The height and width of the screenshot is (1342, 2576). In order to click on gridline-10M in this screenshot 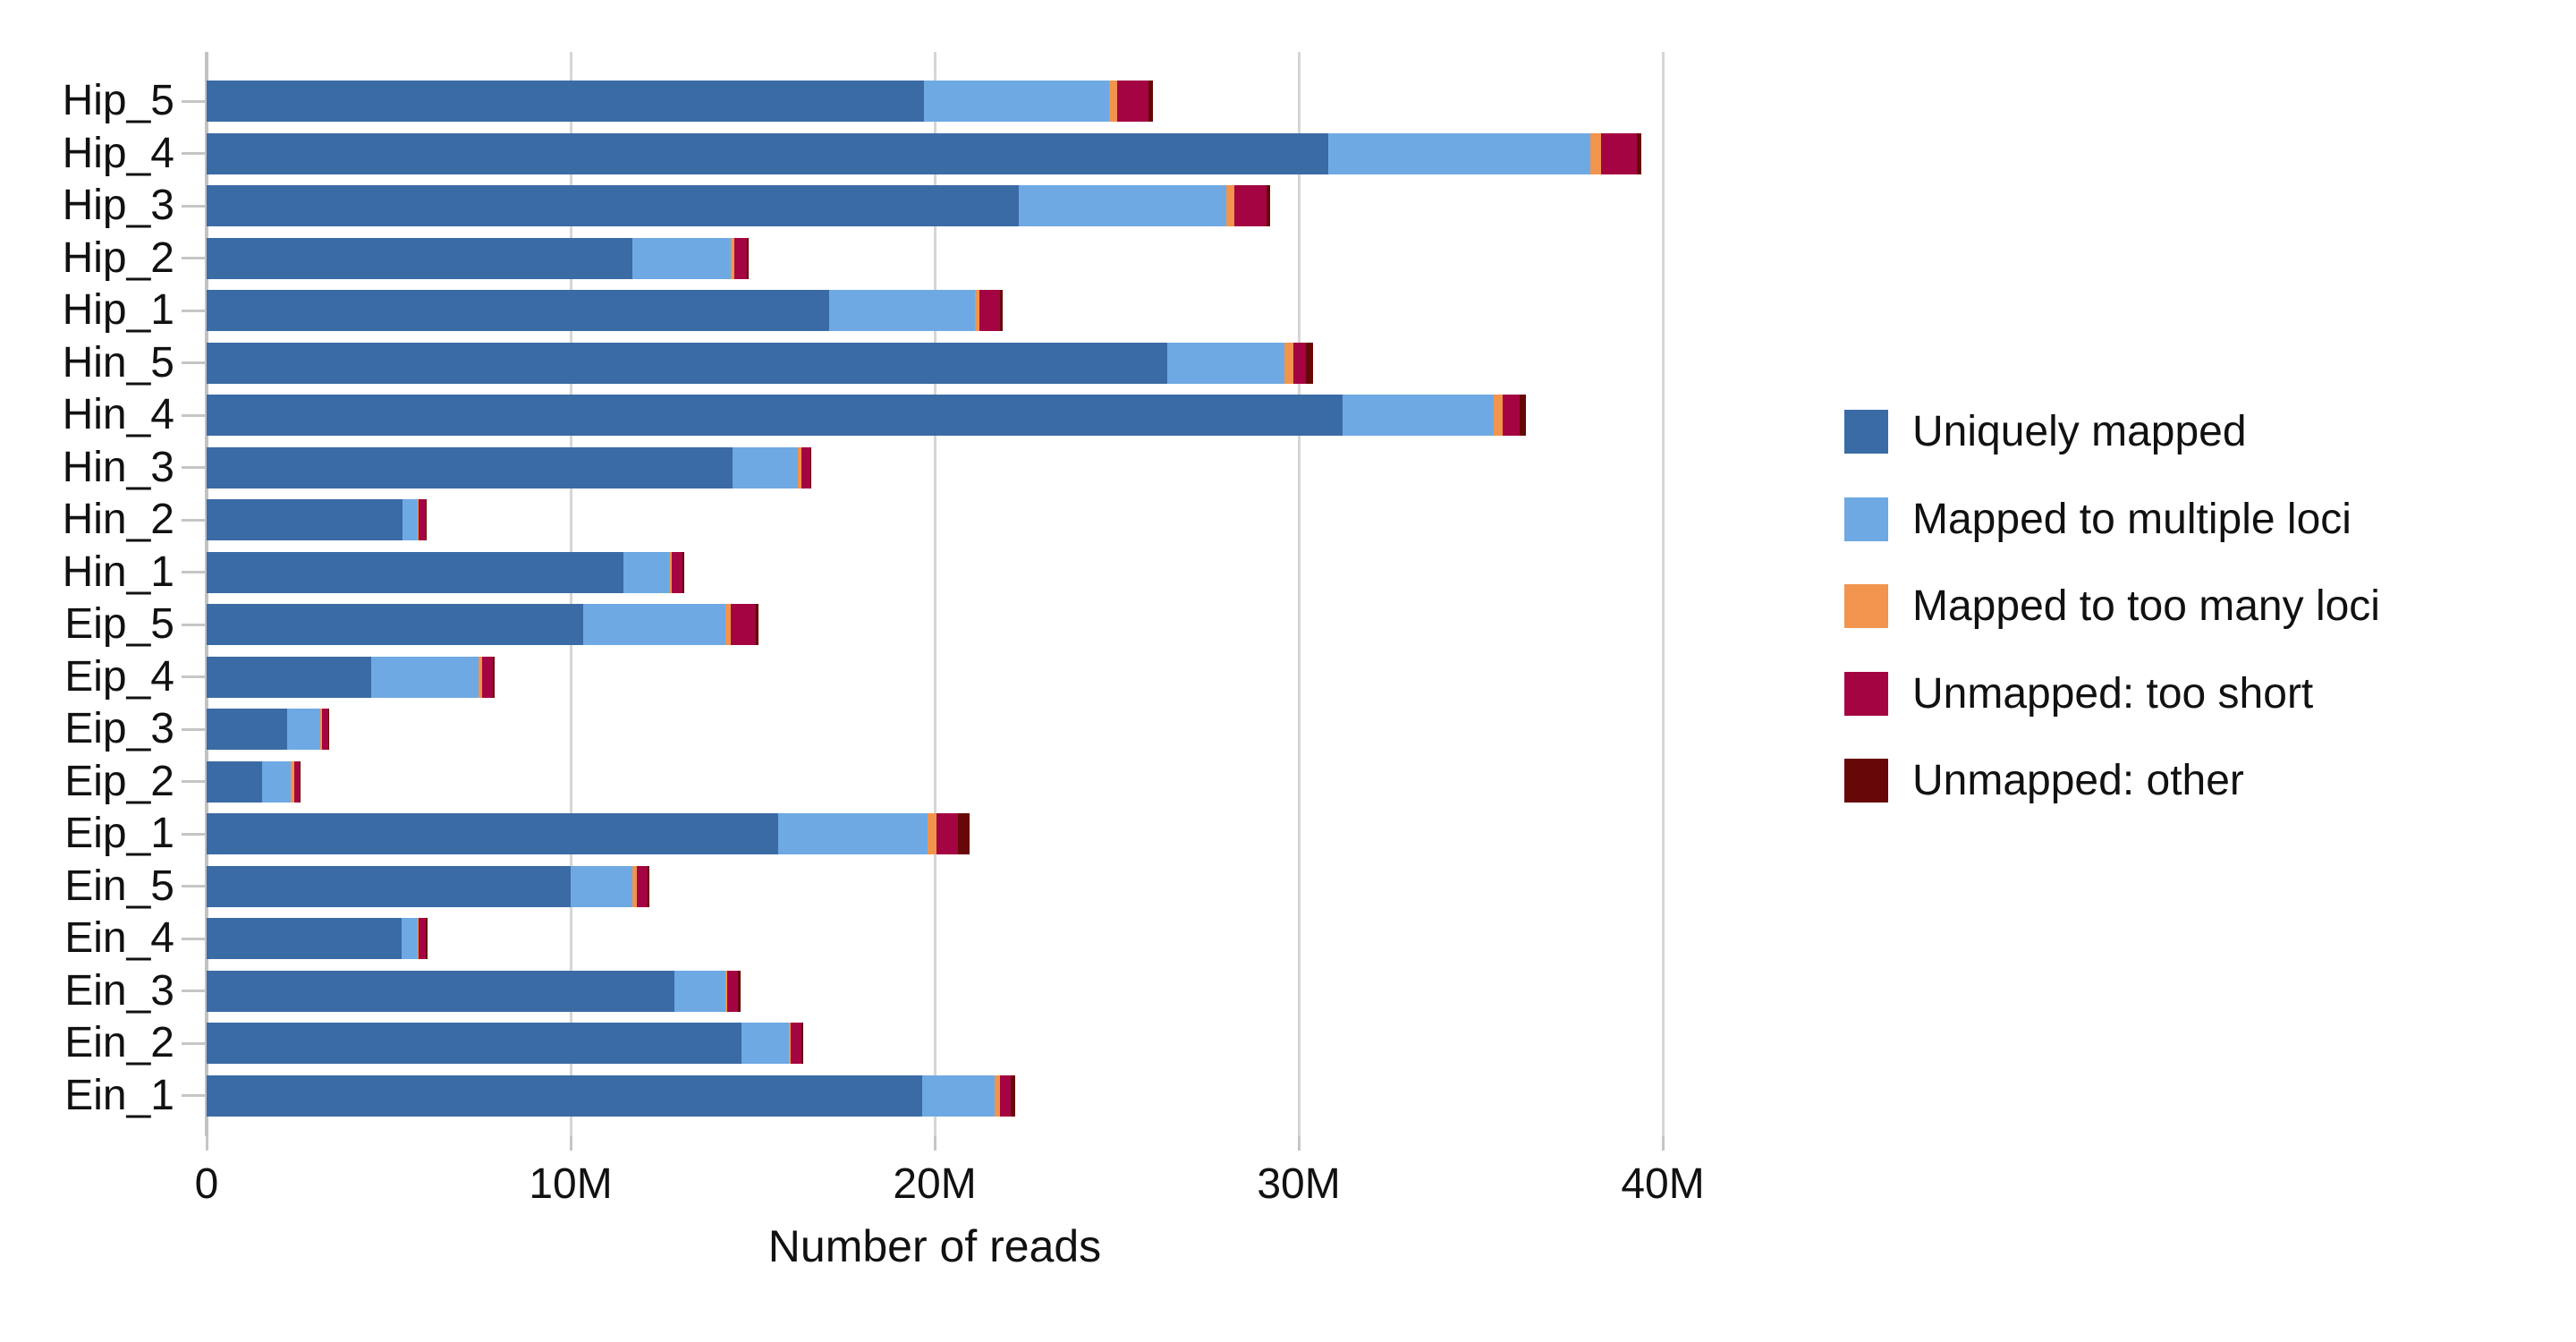, I will do `click(570, 594)`.